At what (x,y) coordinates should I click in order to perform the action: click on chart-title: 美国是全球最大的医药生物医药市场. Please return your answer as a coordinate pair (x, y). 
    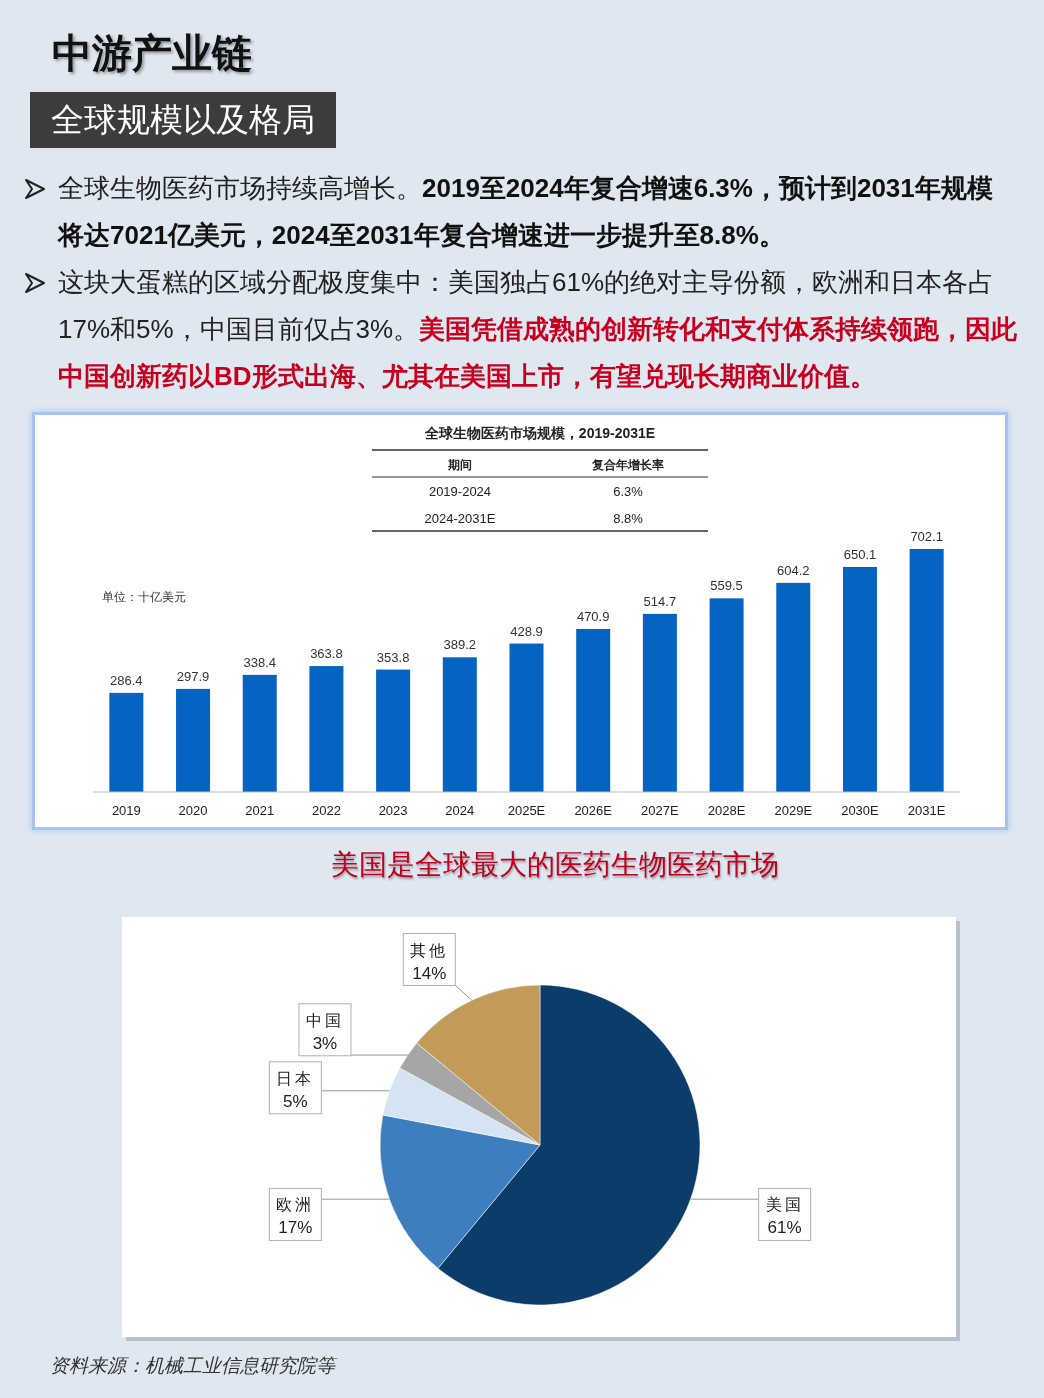
    Looking at the image, I should click on (555, 864).